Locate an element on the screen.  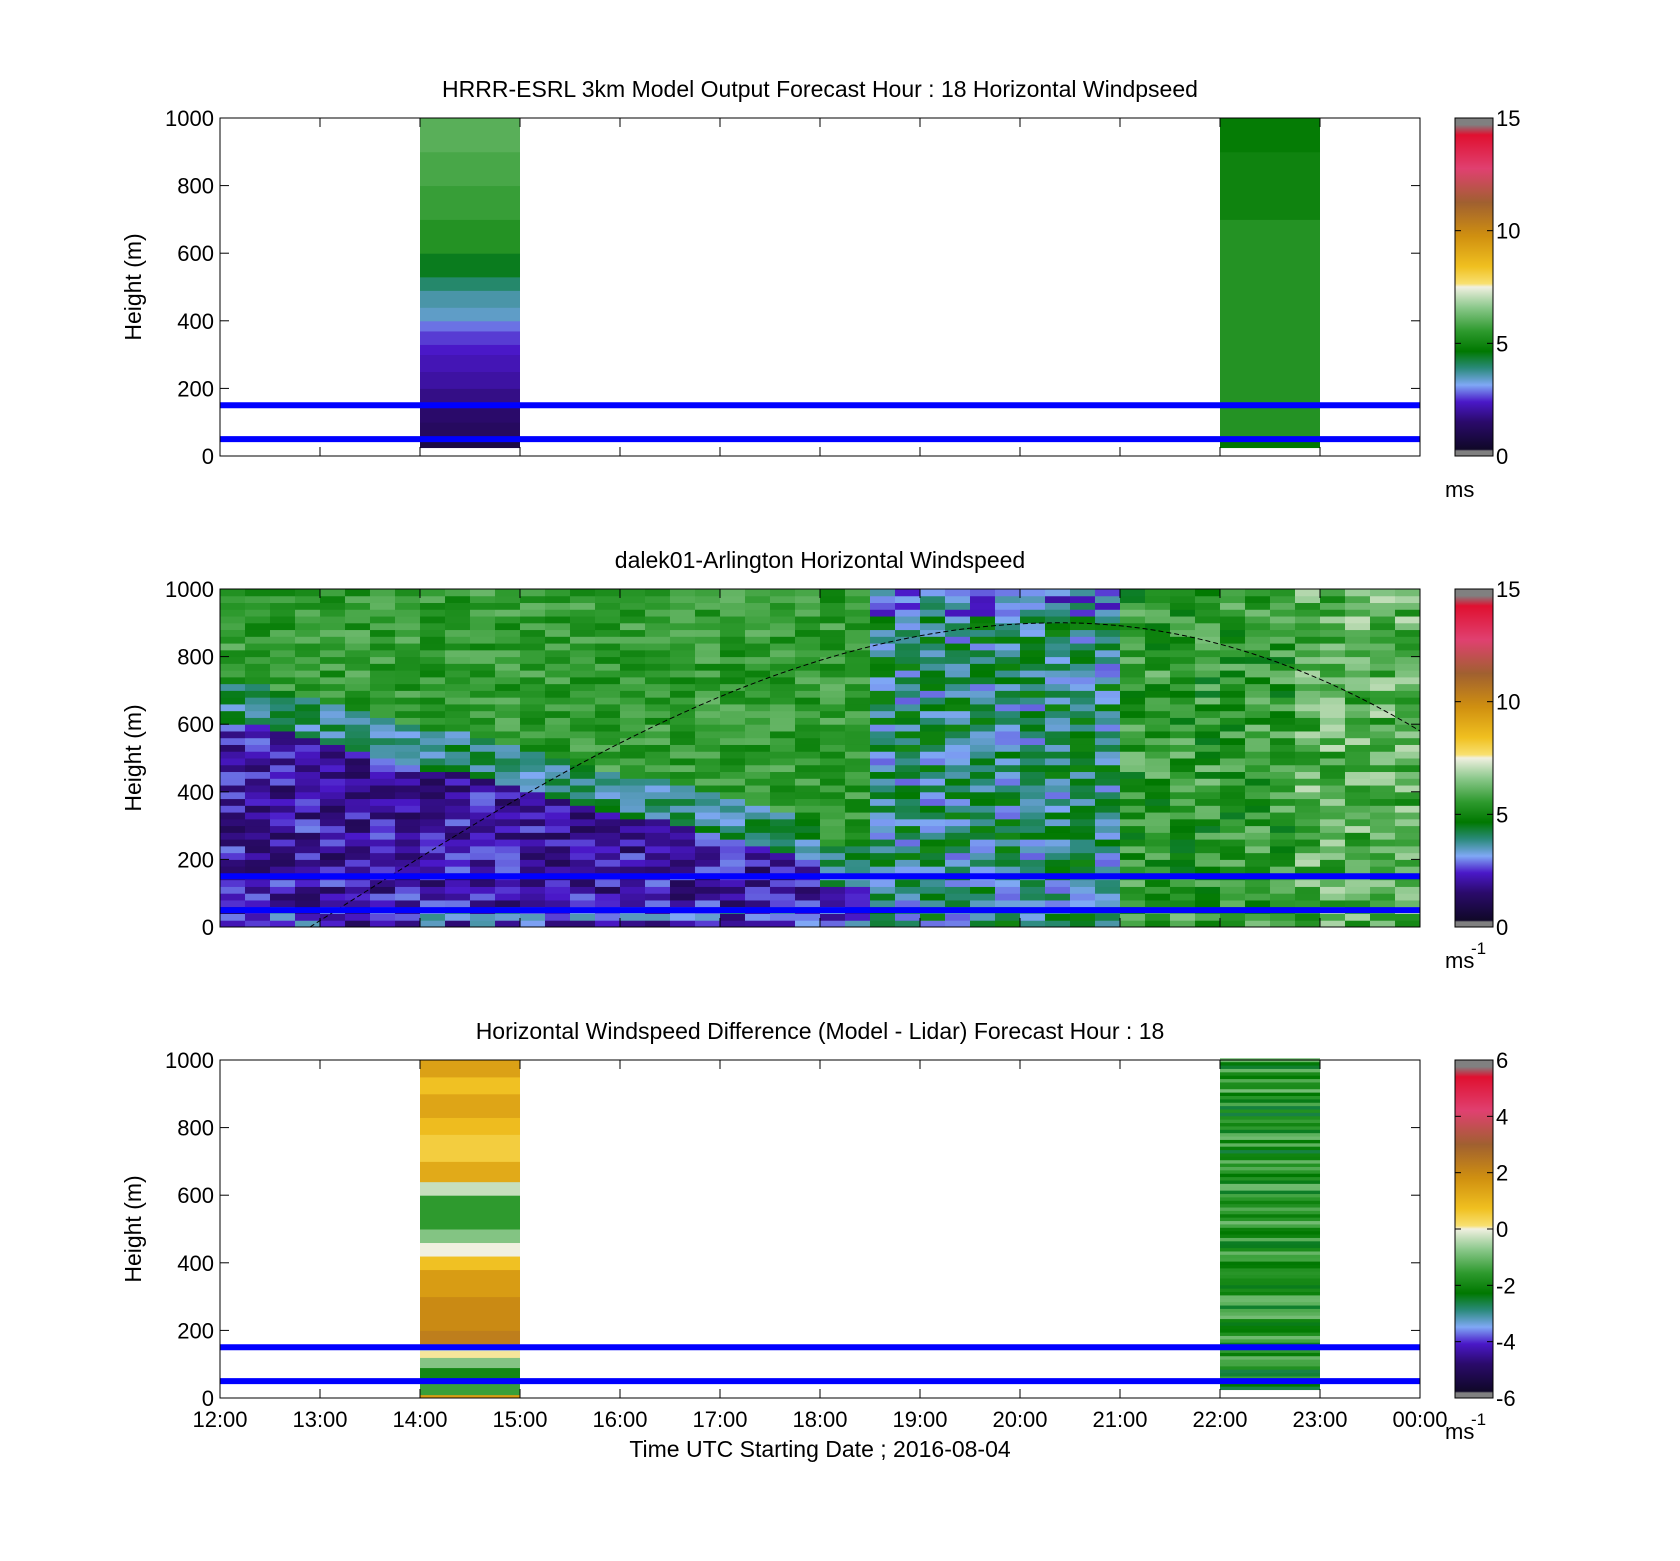
x-tick-label: 18:00 is located at coordinates (819, 1419).